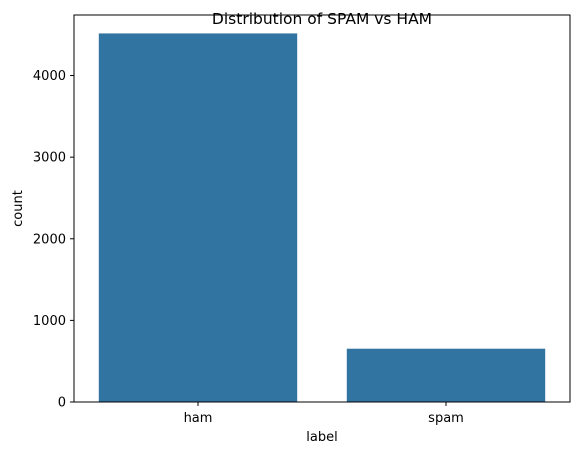  What do you see at coordinates (446, 418) in the screenshot?
I see `x-tick-label-spam: spam` at bounding box center [446, 418].